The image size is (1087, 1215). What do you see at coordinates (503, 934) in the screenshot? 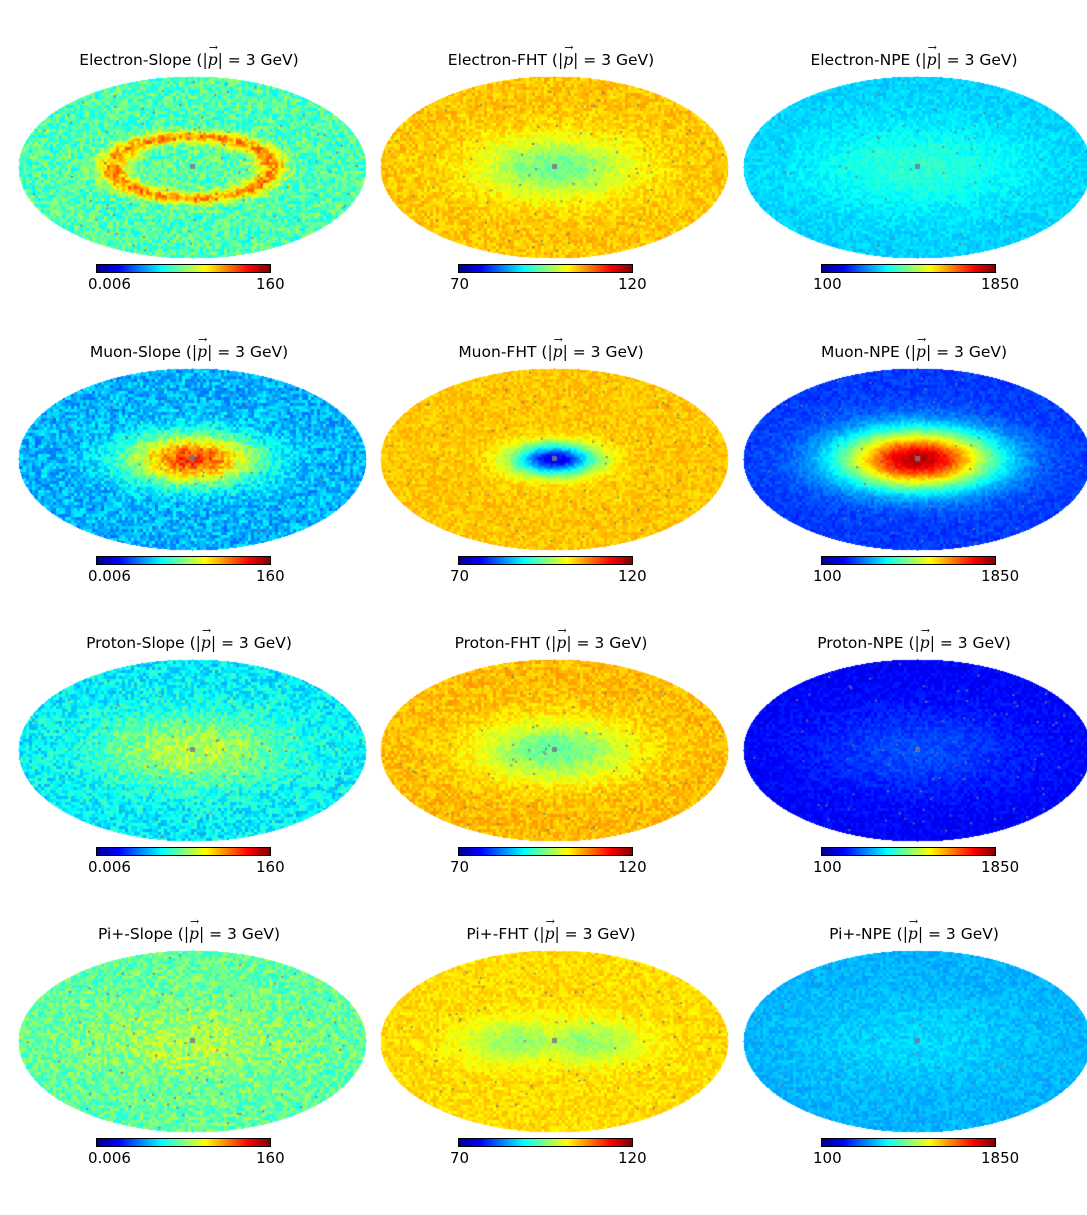
I see `title-prefix: Pi+-FHT (` at bounding box center [503, 934].